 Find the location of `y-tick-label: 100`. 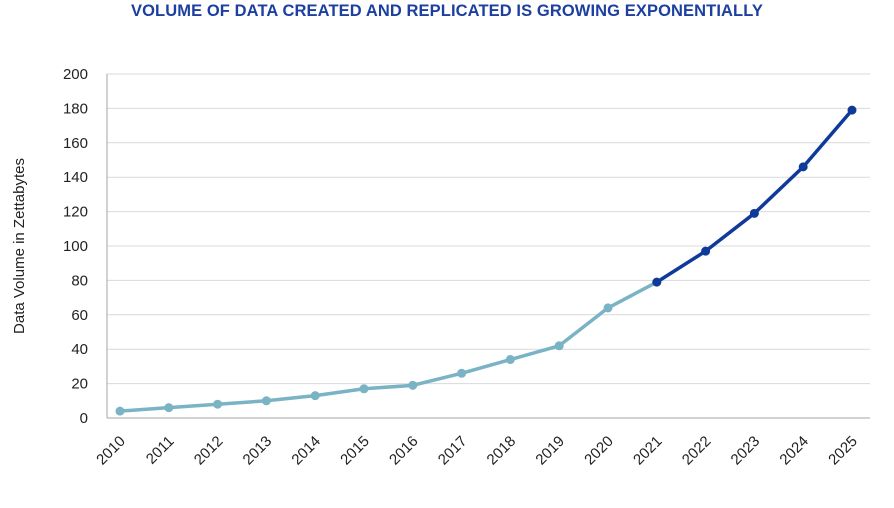

y-tick-label: 100 is located at coordinates (75, 246).